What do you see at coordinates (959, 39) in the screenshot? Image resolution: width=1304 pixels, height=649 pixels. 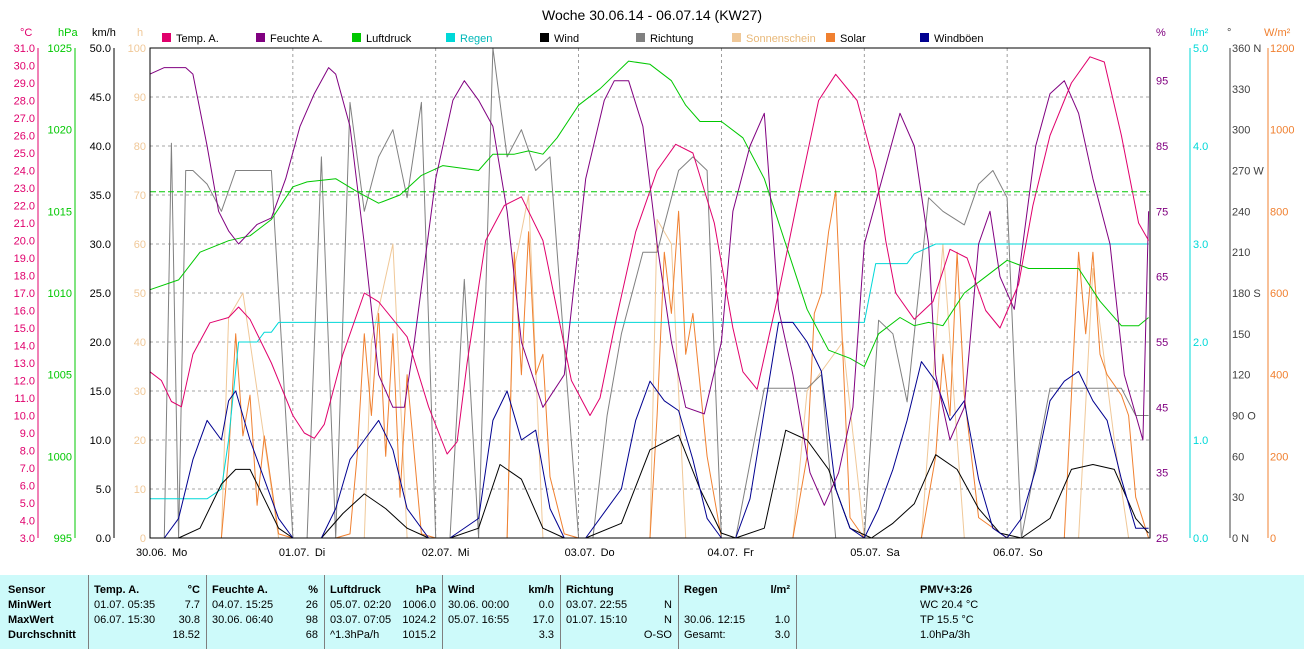 I see `legend-label: Windböen` at bounding box center [959, 39].